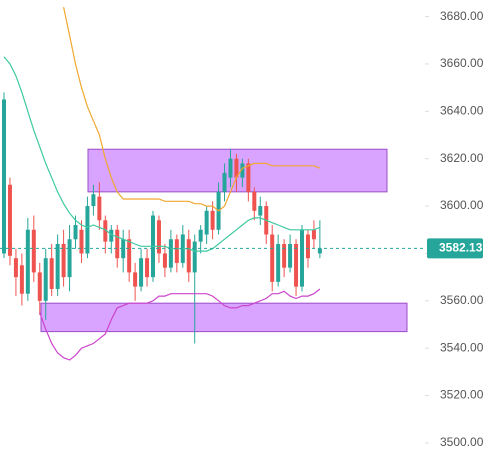 This screenshot has width=494, height=474. Describe the element at coordinates (462, 395) in the screenshot. I see `y-tick-label: 3520.00` at that location.